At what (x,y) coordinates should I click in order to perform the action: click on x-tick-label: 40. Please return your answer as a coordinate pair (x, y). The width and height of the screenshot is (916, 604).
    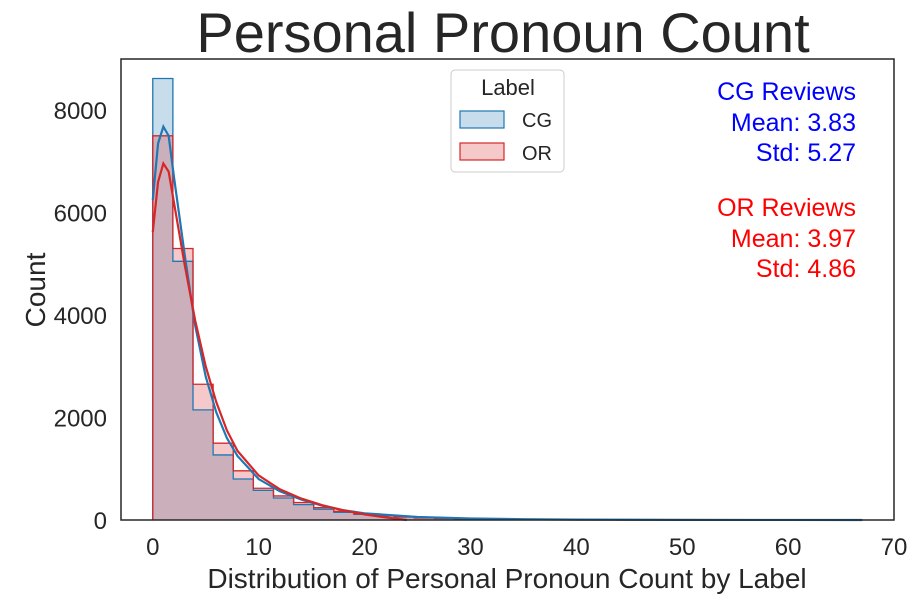
    Looking at the image, I should click on (576, 547).